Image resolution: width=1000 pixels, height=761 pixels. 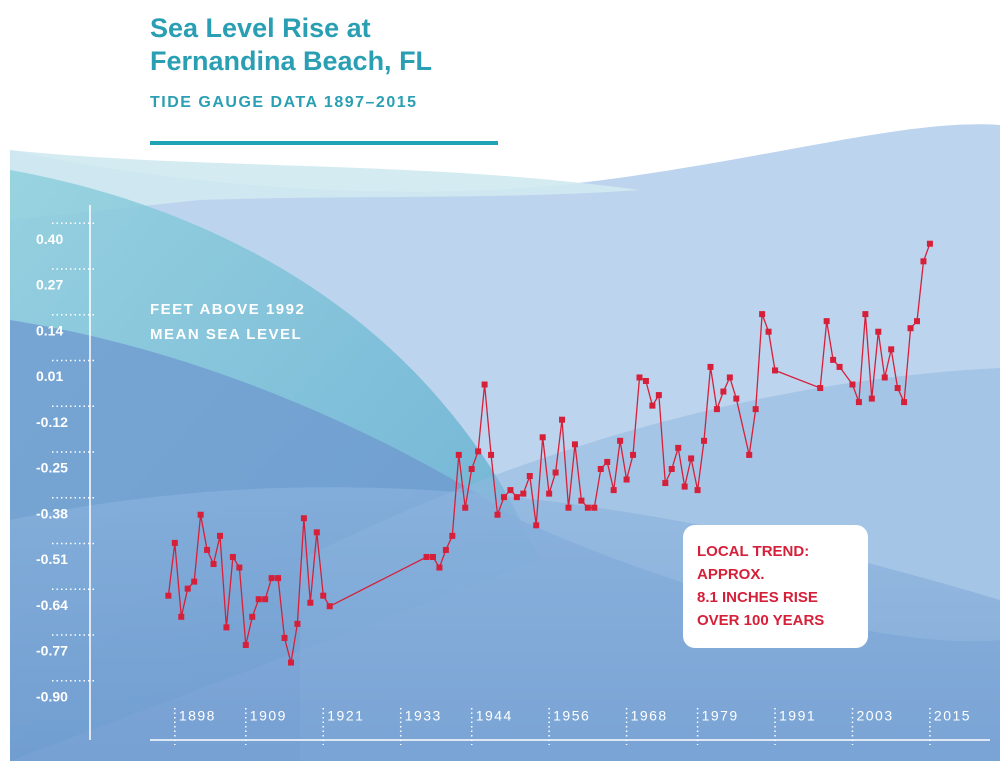 I want to click on y-tick-label: -0.64, so click(x=52, y=605).